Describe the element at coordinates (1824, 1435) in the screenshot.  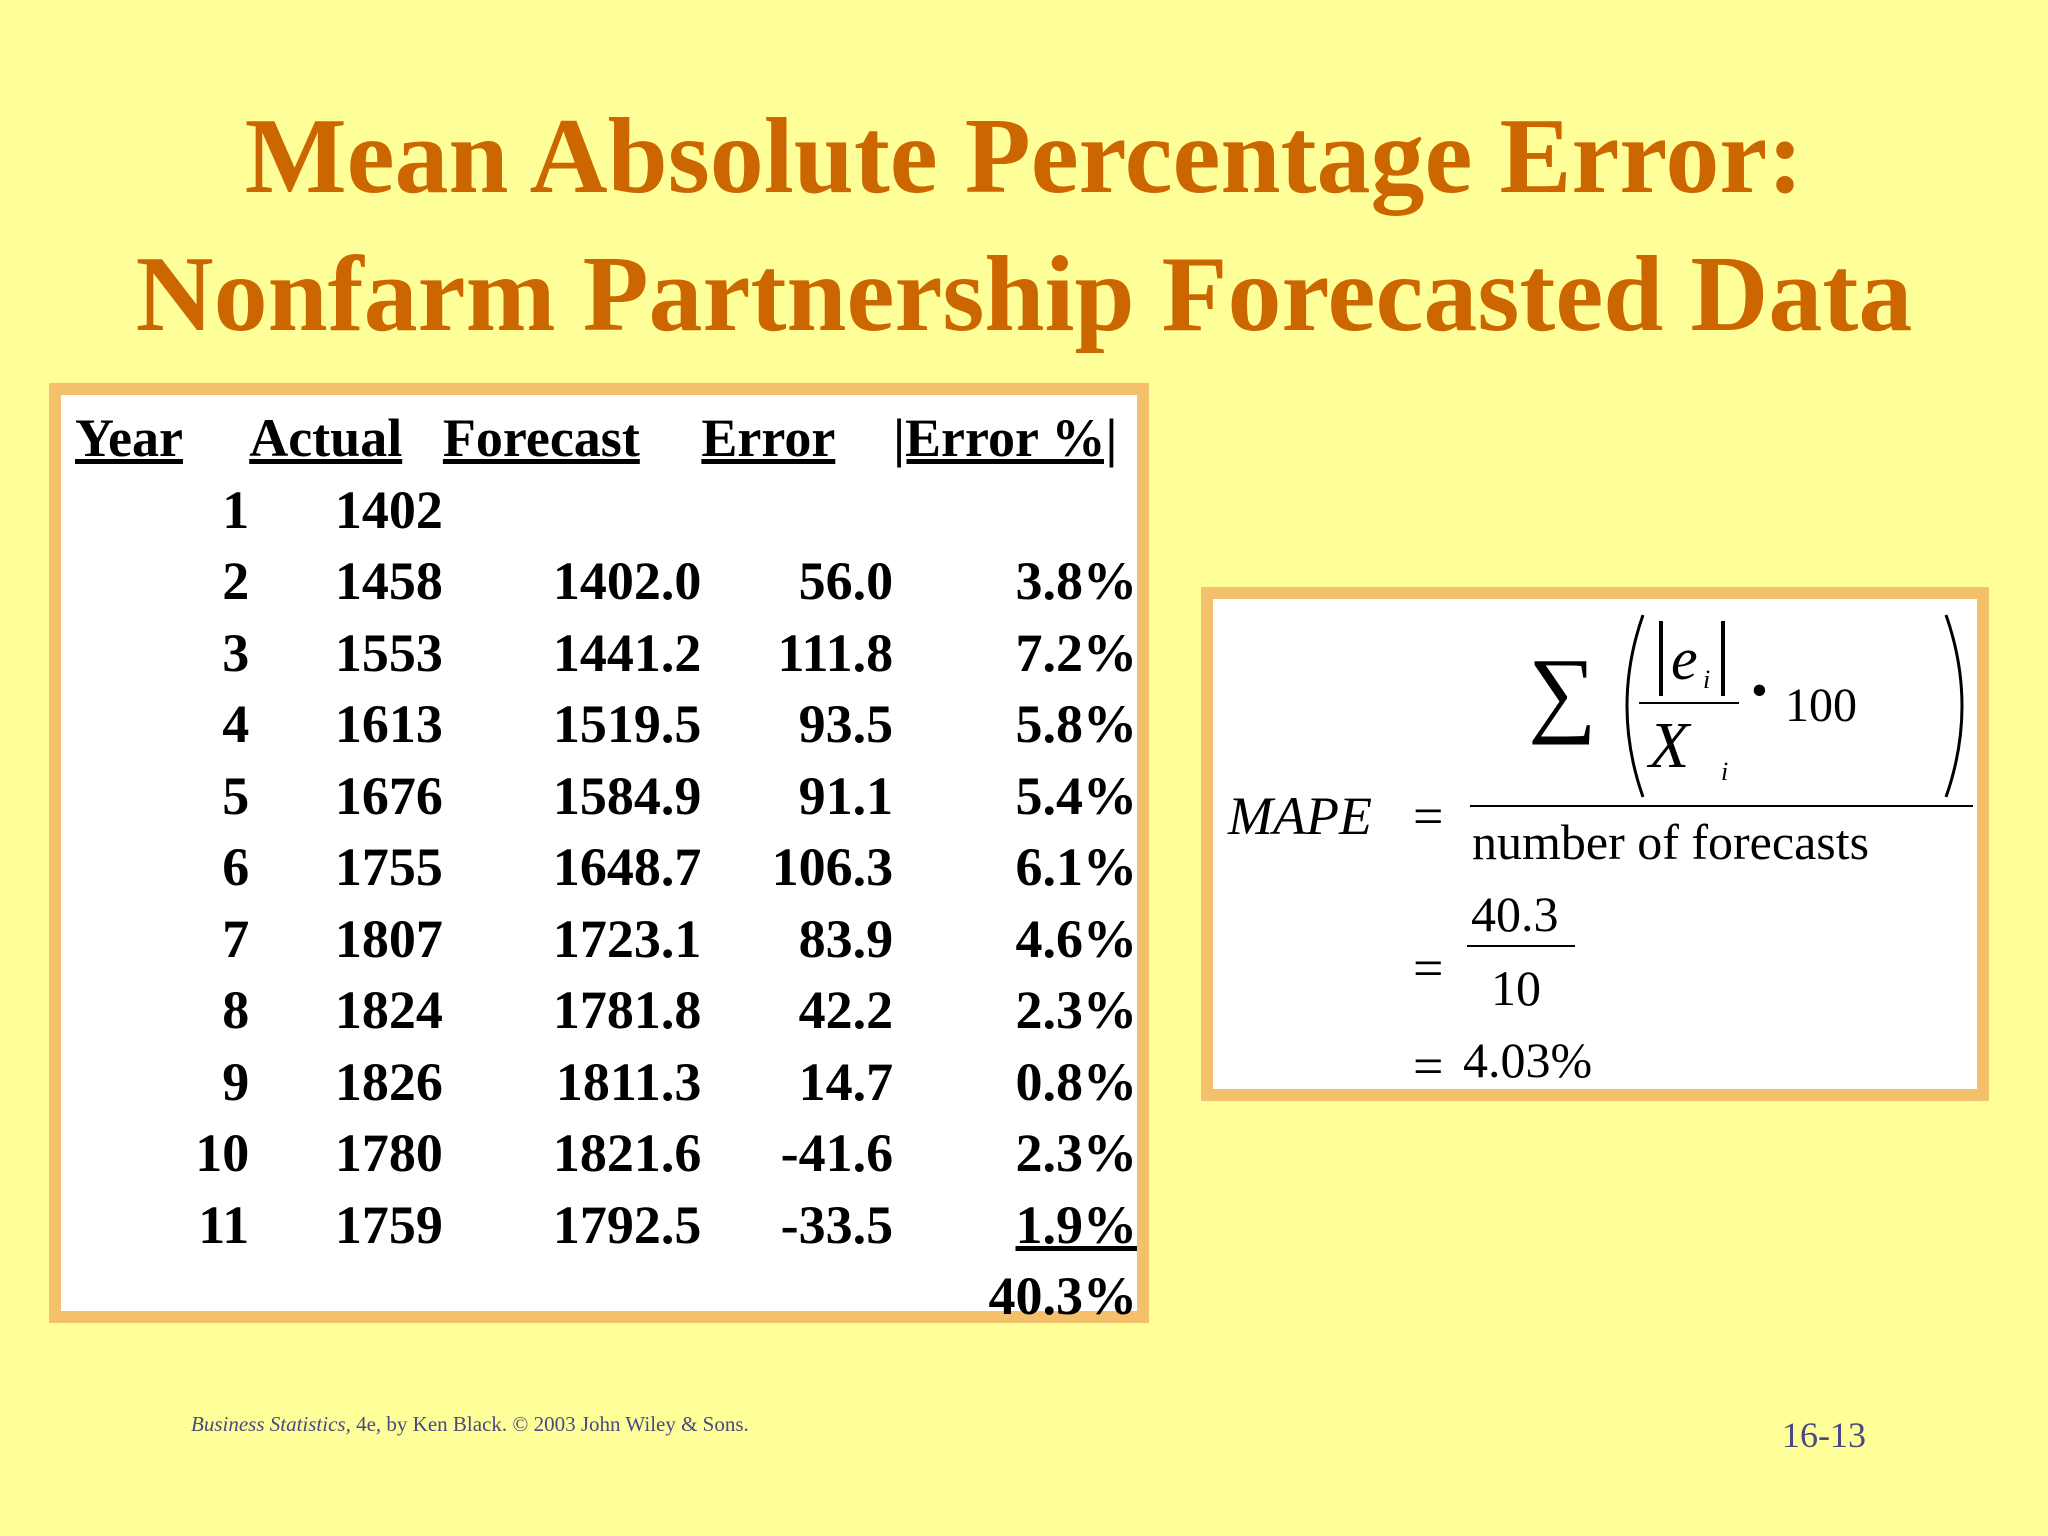
I see `slide-number: 16-13` at that location.